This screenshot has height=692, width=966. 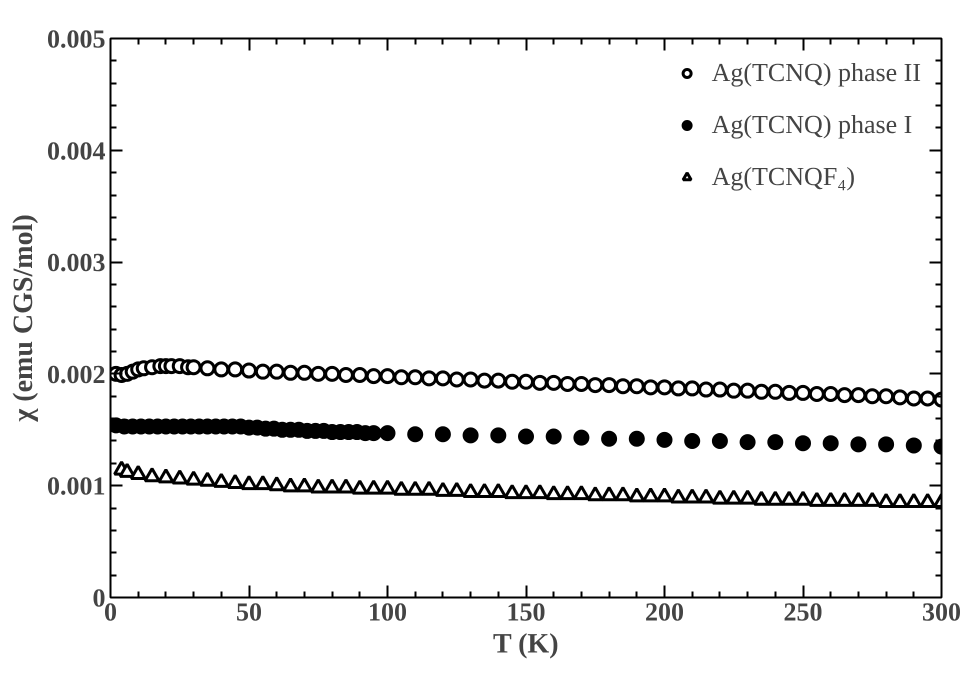 I want to click on x-tick-label: 300, so click(x=941, y=612).